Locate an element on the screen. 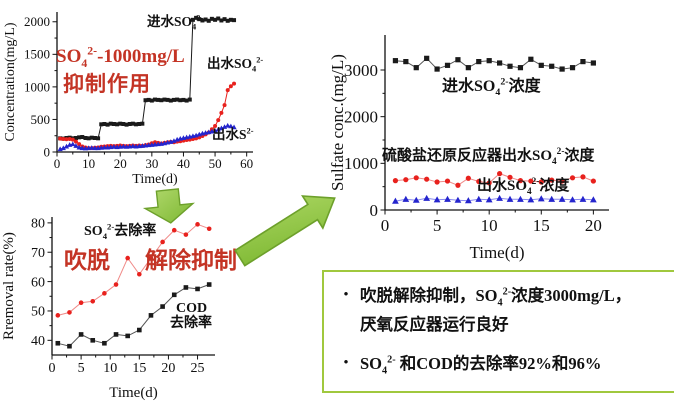 This screenshot has width=674, height=406. svg-text: 15 is located at coordinates (541, 225).